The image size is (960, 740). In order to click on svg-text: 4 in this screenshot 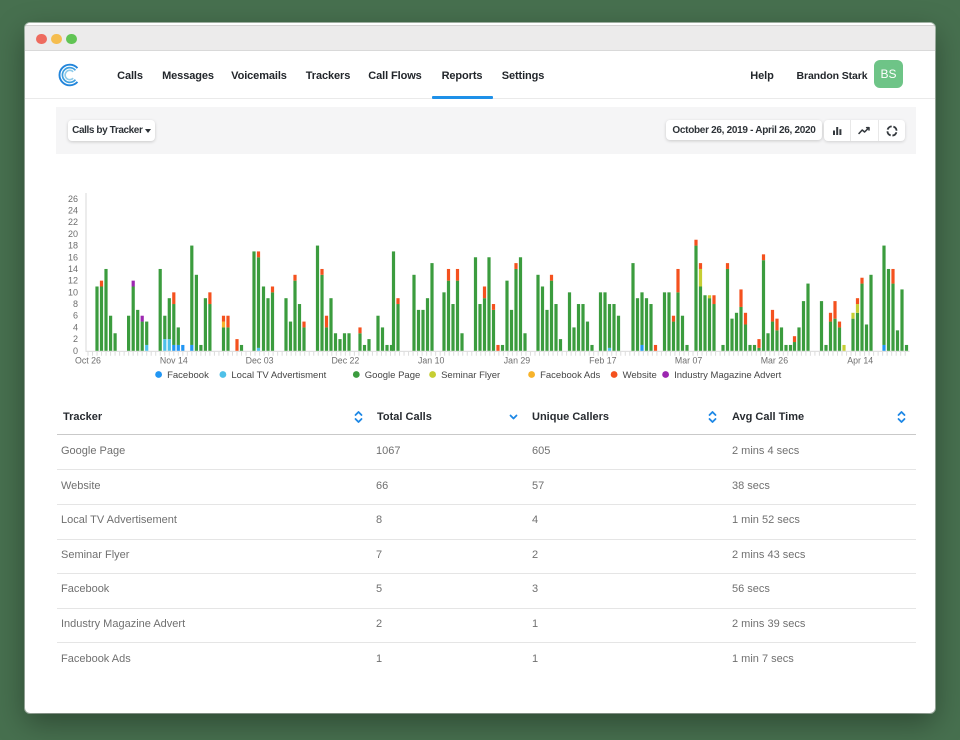, I will do `click(75, 327)`.